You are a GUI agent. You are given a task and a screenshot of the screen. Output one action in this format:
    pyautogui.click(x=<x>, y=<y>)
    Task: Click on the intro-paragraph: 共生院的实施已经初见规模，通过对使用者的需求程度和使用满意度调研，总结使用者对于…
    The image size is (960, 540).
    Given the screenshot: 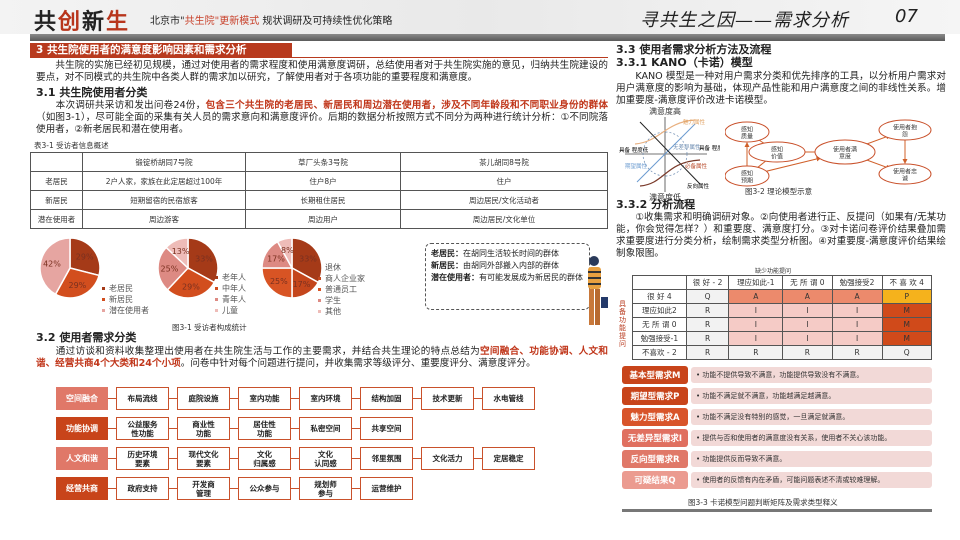 What is the action you would take?
    pyautogui.click(x=322, y=71)
    